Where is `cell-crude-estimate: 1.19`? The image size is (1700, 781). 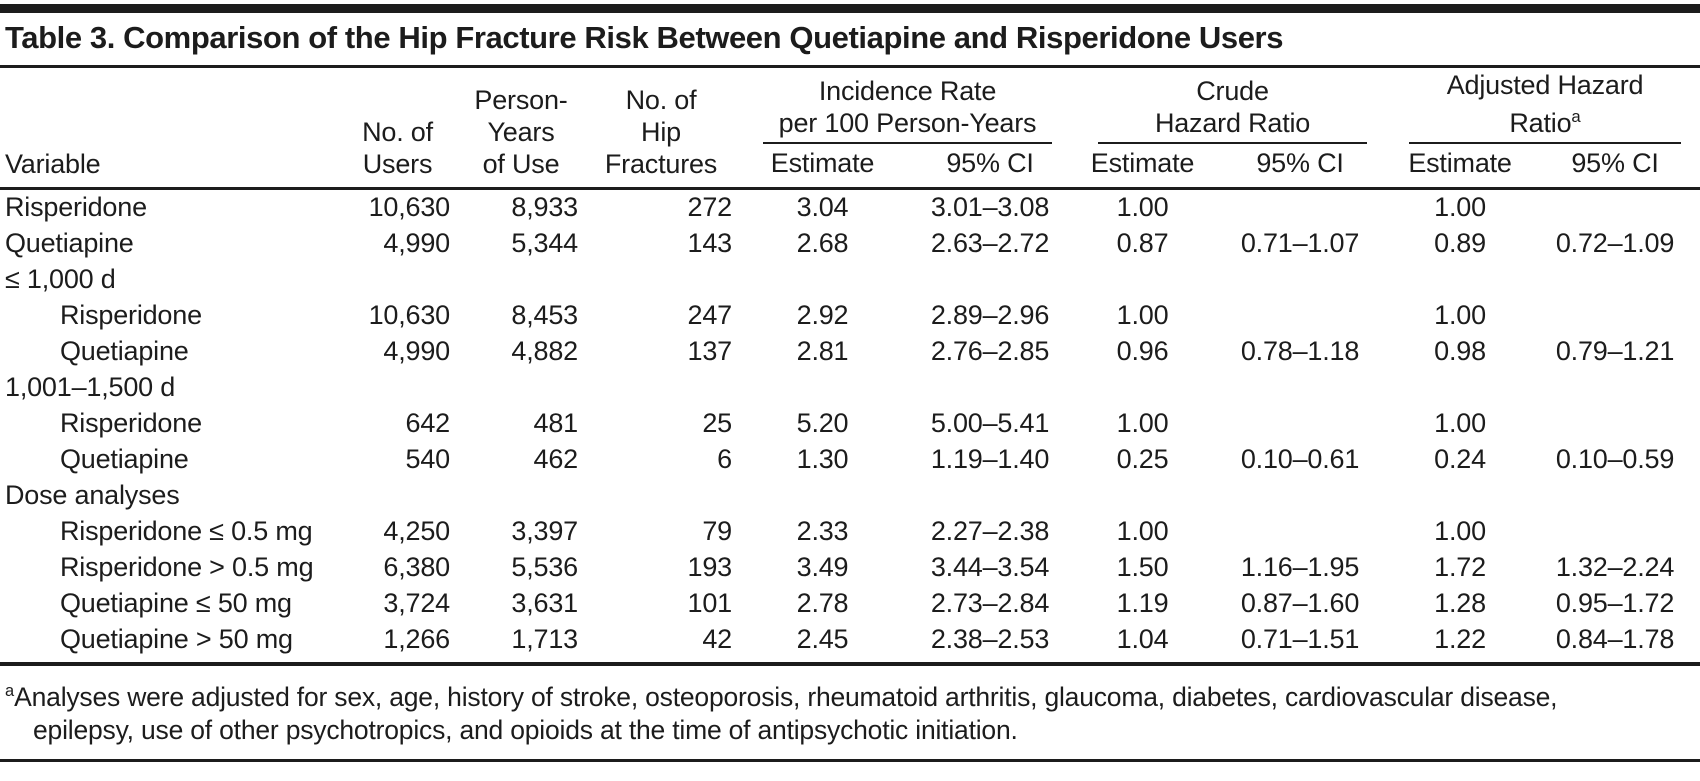
cell-crude-estimate: 1.19 is located at coordinates (1142, 603).